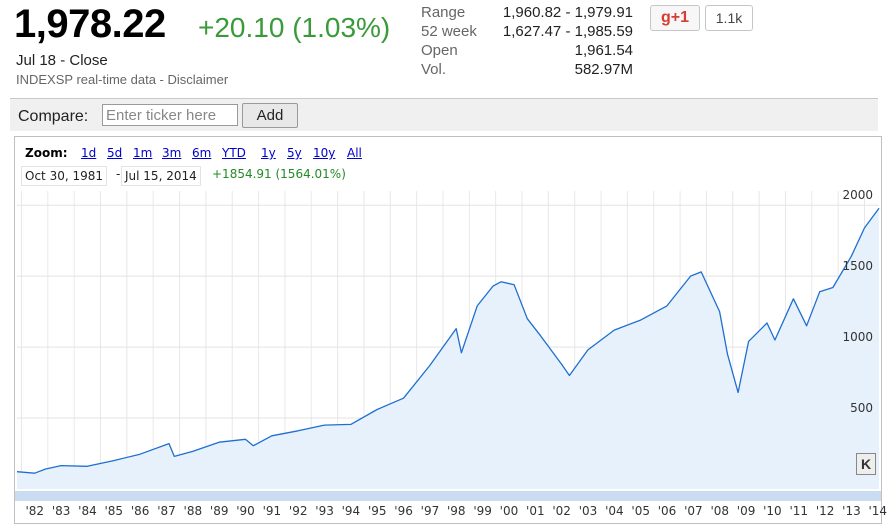  I want to click on stat-row-range: Range 1,960.82 - 1,979.91, so click(527, 12).